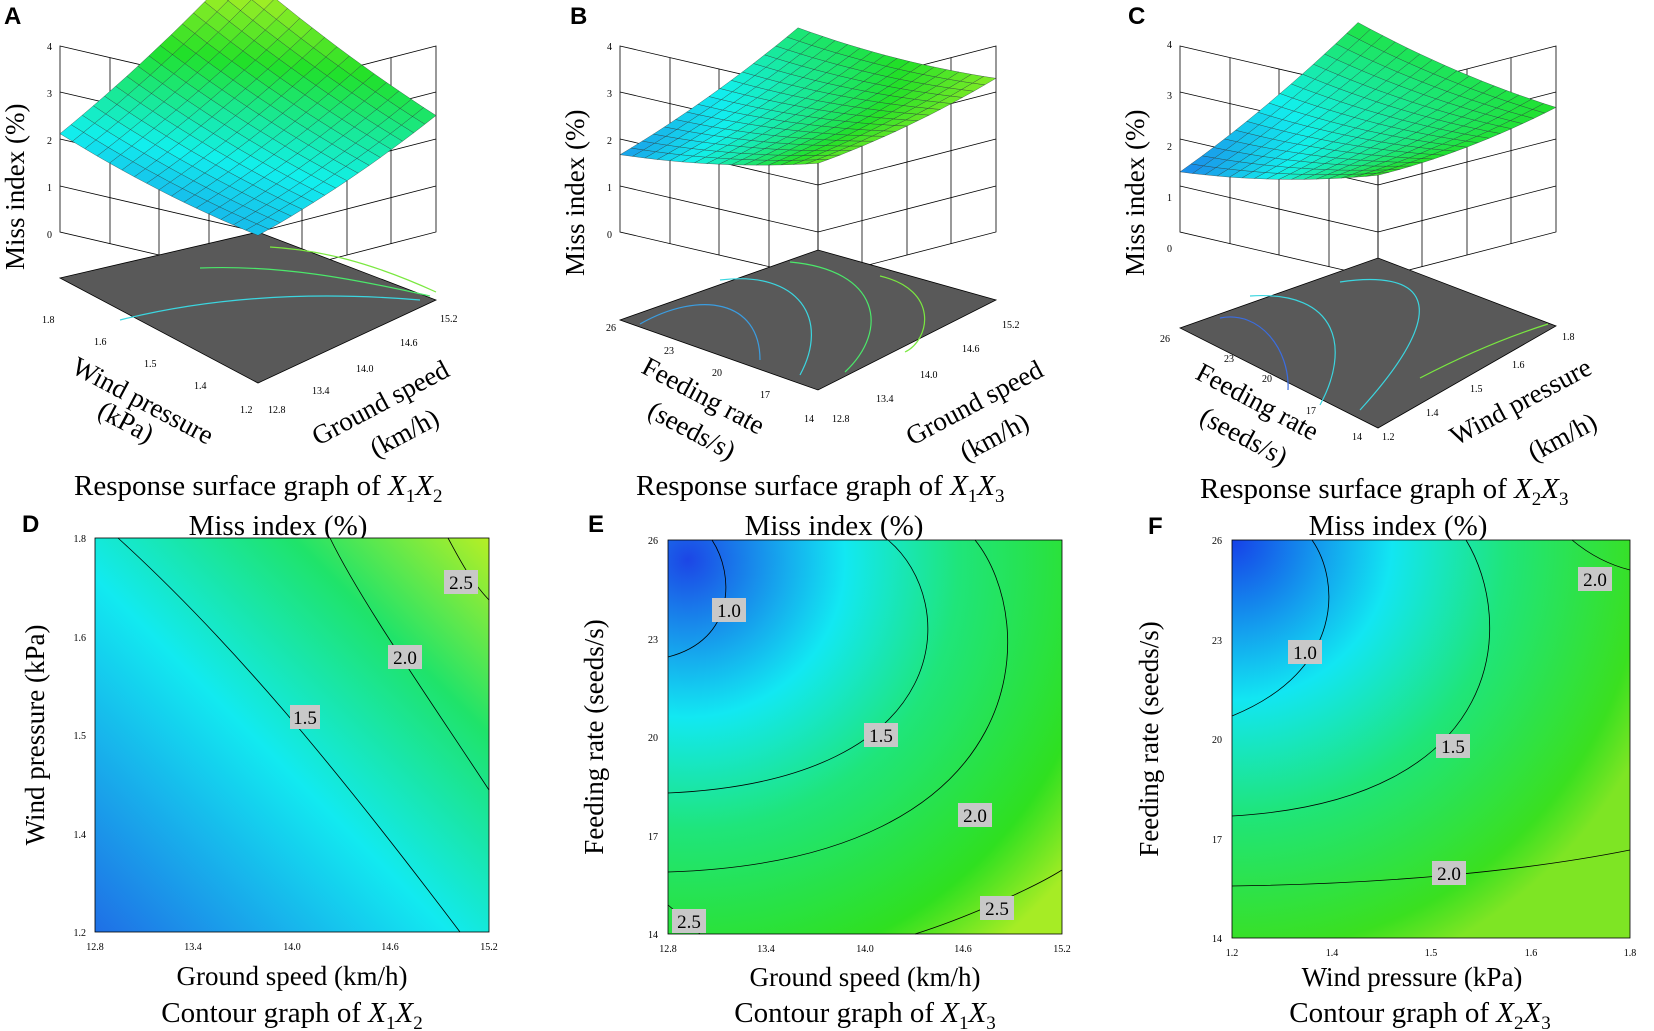  What do you see at coordinates (49, 141) in the screenshot?
I see `panel-a-ztick-2: 2` at bounding box center [49, 141].